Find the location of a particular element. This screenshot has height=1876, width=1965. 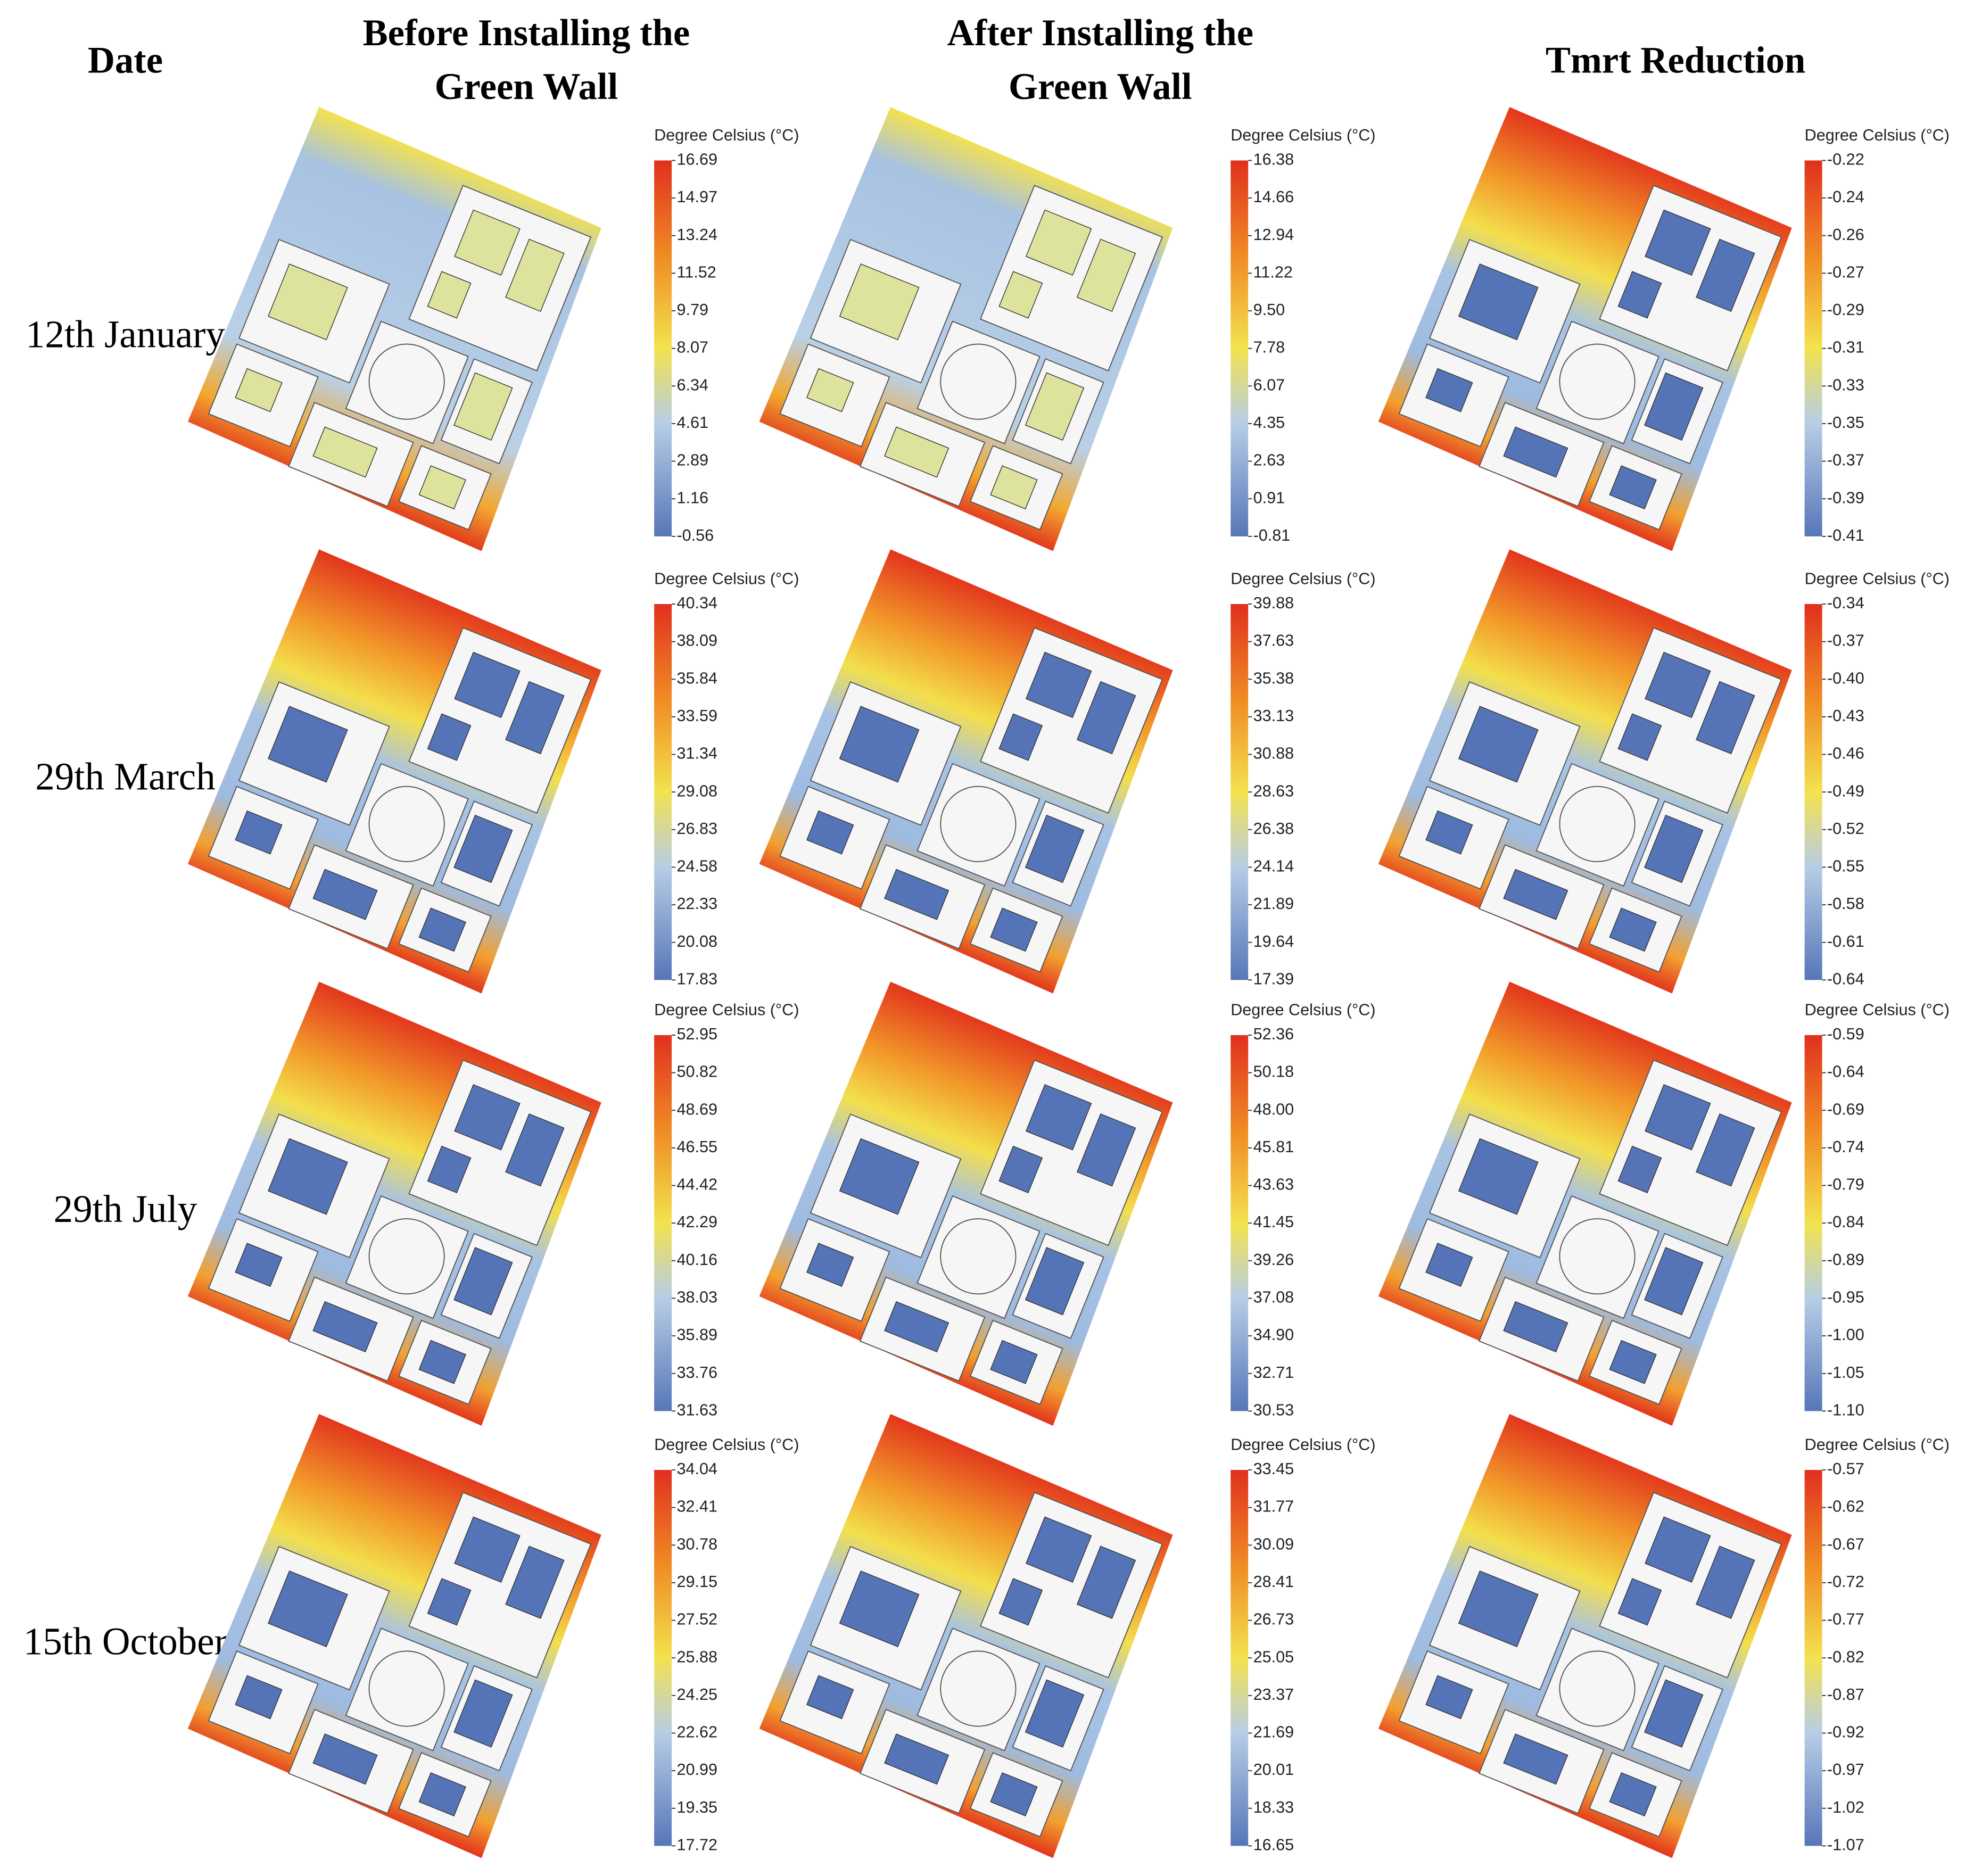

colorbar-tick-label: -1.00 is located at coordinates (1845, 1335).